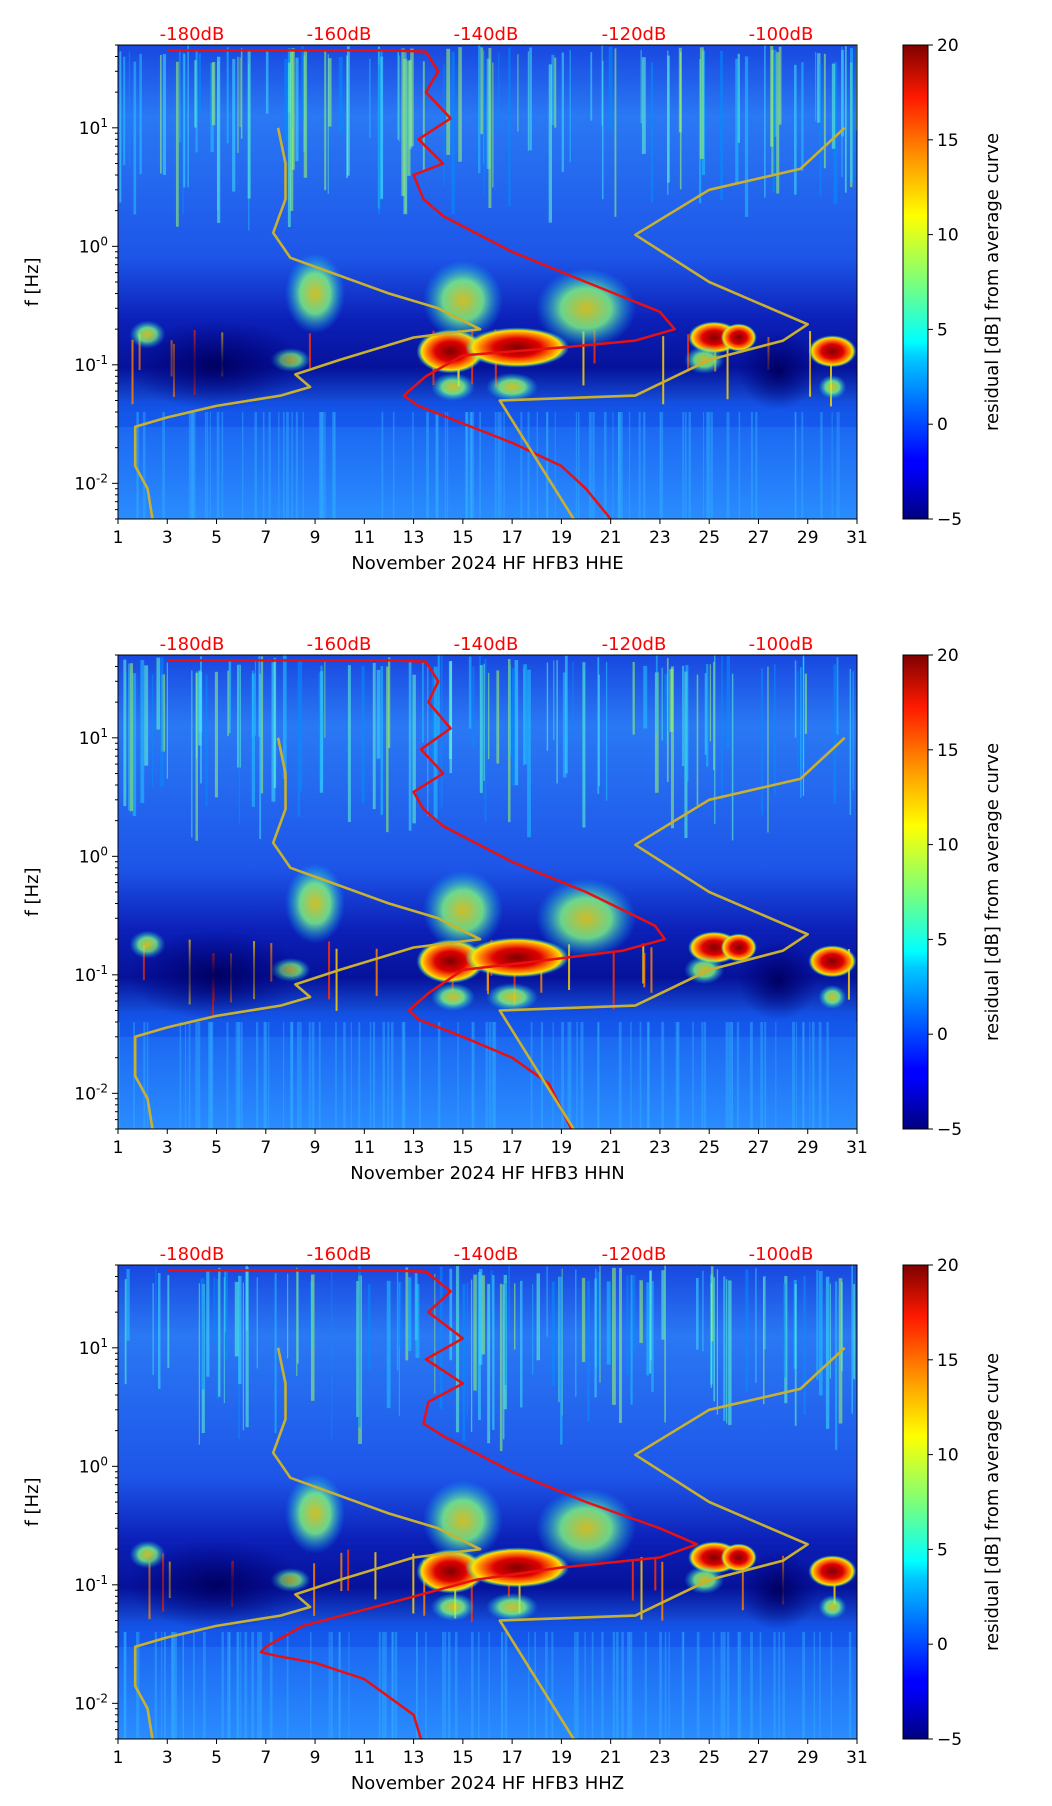  Describe the element at coordinates (102, 1698) in the screenshot. I see `y-tick-exponent: -2` at that location.